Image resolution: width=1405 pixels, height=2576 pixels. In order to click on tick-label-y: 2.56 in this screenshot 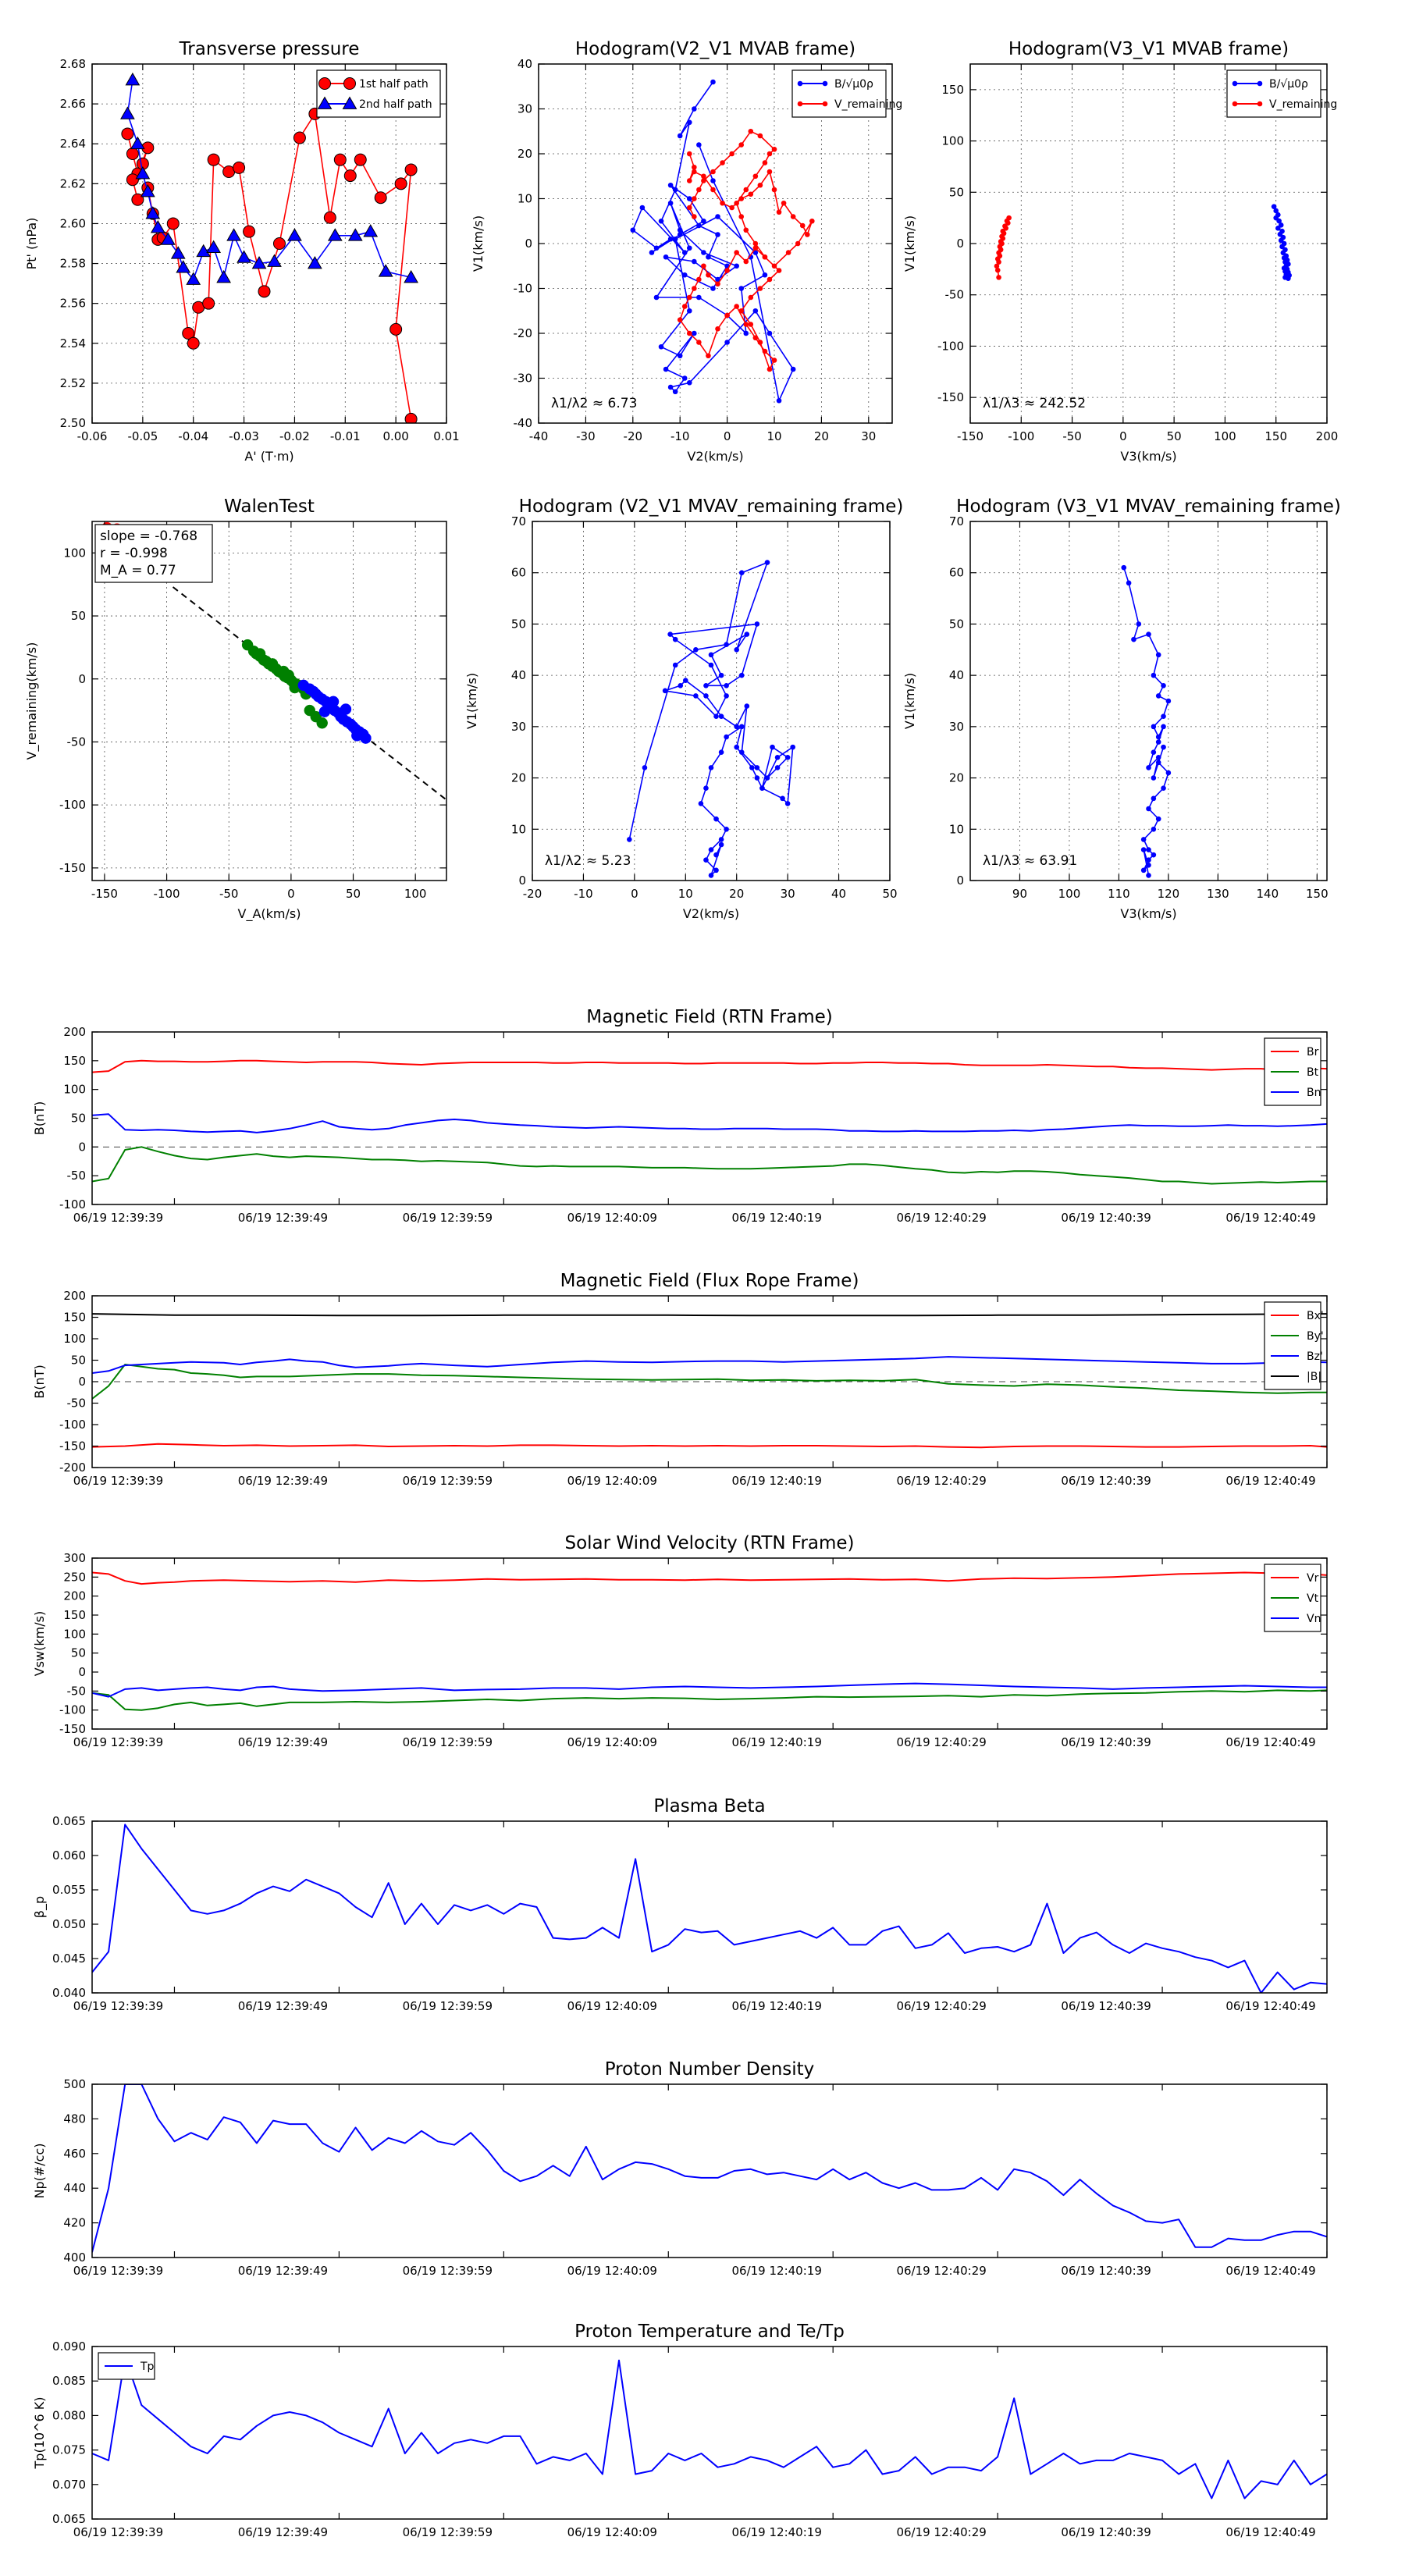, I will do `click(73, 304)`.